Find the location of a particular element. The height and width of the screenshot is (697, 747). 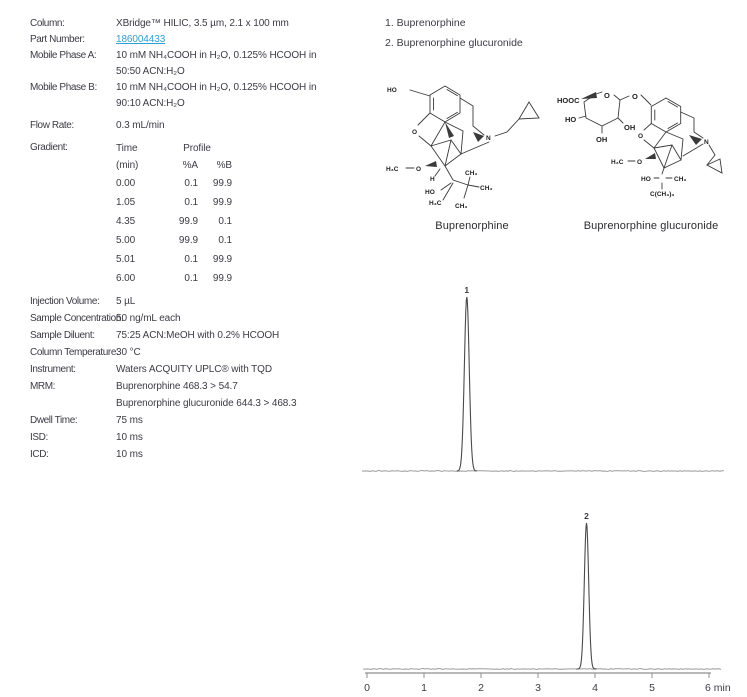

method-row-value: 75:25 ACN:MeOH with 0.2% HCOOH is located at coordinates (198, 335).